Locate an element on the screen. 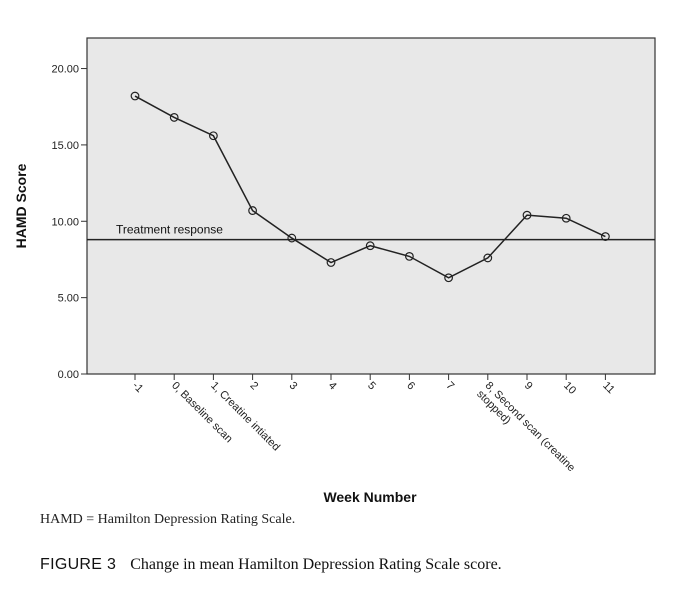 The height and width of the screenshot is (594, 680). x-tick-label: 4 is located at coordinates (332, 386).